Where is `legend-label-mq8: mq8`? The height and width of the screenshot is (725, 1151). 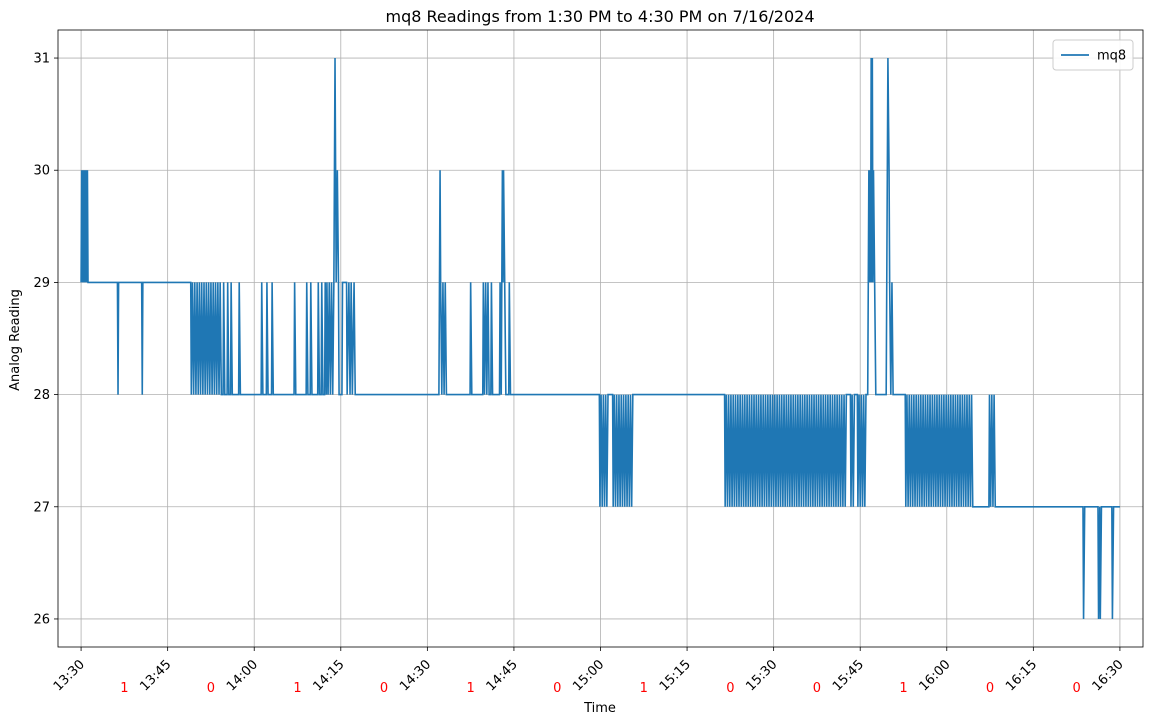
legend-label-mq8: mq8 is located at coordinates (1111, 56).